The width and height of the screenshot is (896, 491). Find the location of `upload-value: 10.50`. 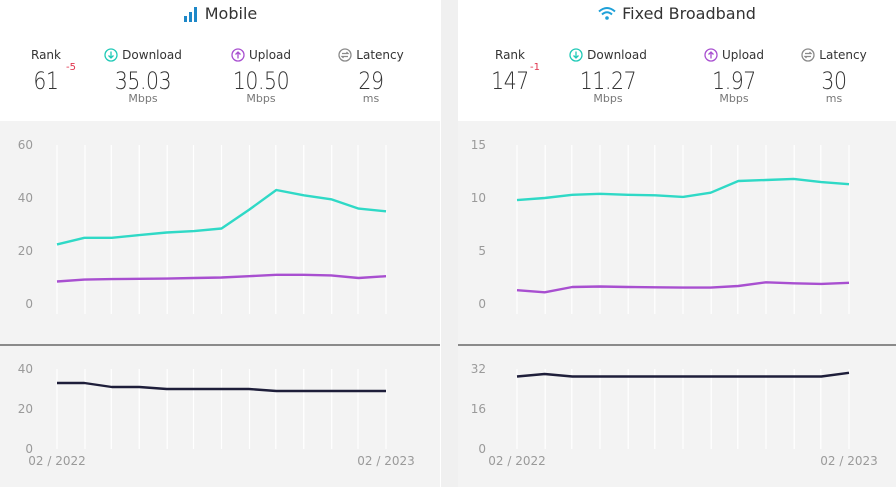

upload-value: 10.50 is located at coordinates (261, 81).